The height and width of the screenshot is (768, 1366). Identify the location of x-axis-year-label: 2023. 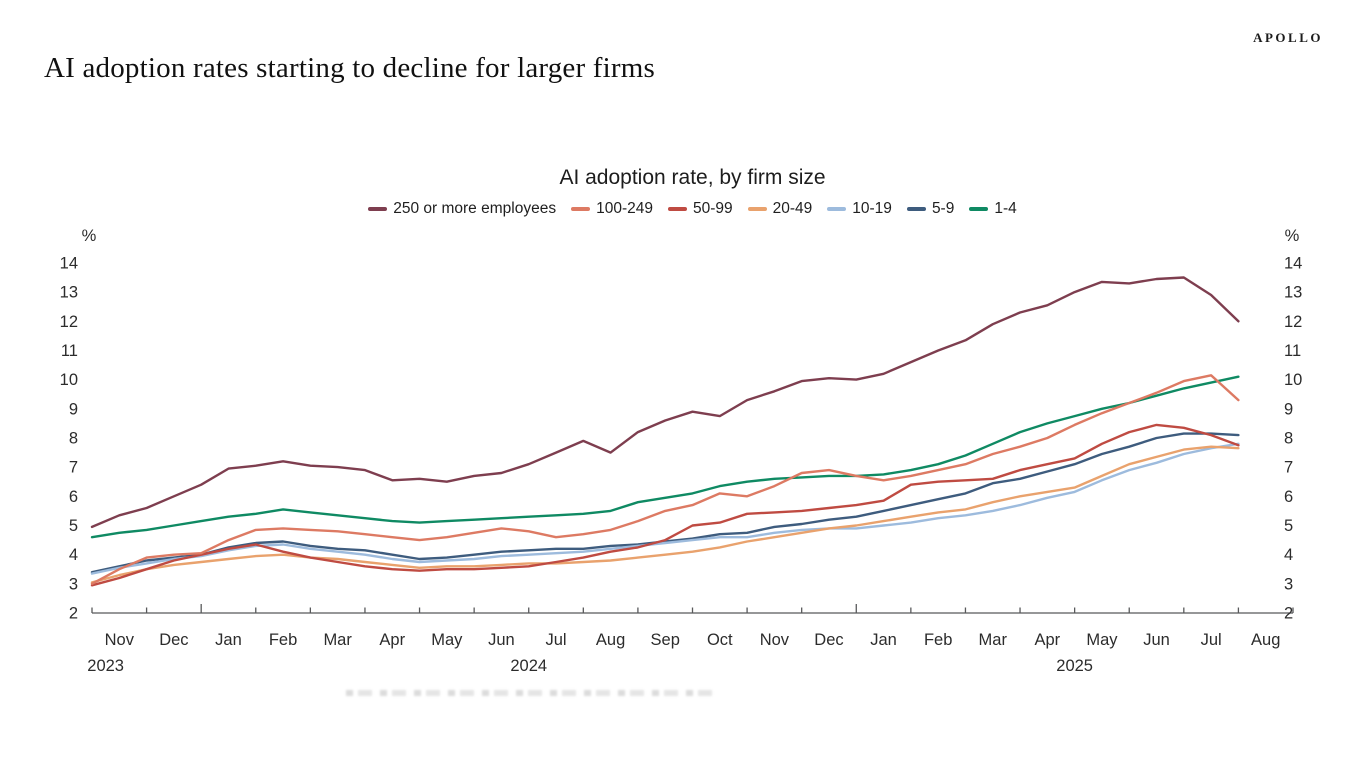
(105, 666).